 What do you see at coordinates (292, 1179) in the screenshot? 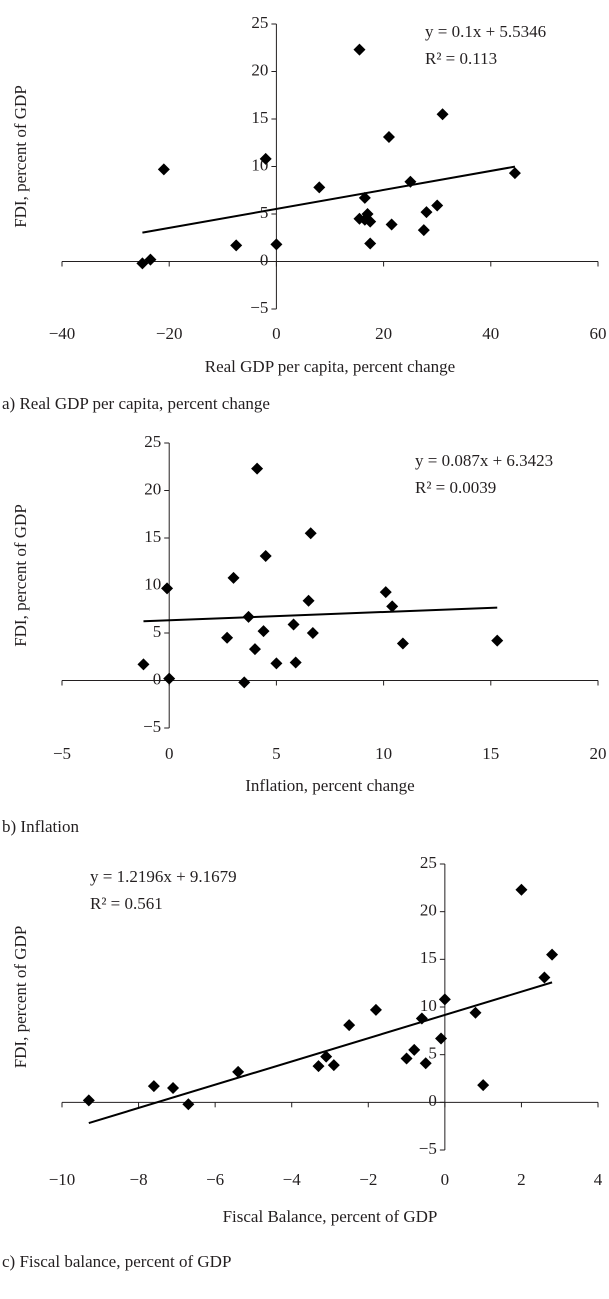
I see `x-tick-label: −4` at bounding box center [292, 1179].